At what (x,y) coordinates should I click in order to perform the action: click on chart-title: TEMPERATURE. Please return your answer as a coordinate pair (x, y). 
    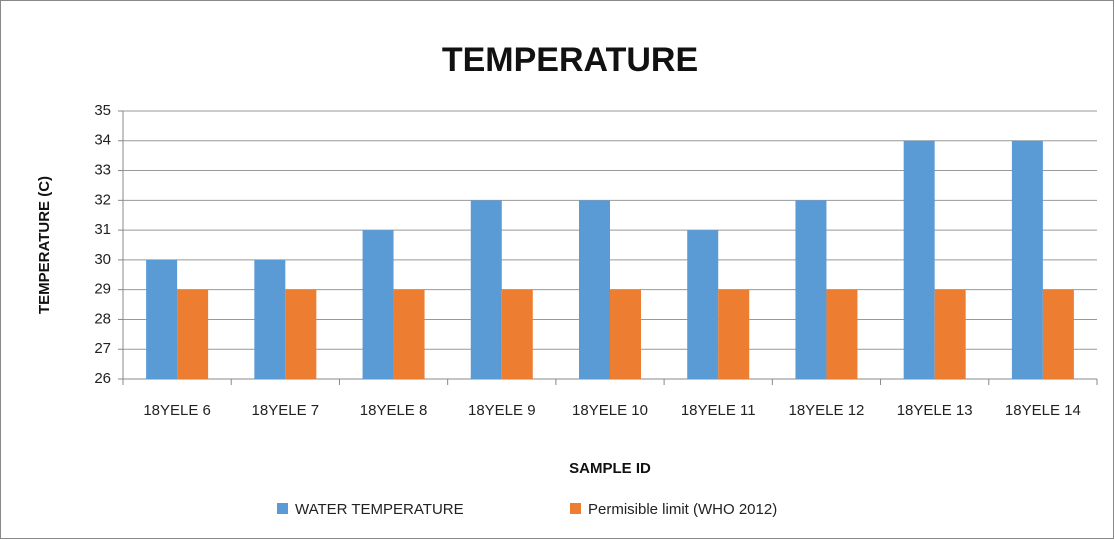
    Looking at the image, I should click on (570, 60).